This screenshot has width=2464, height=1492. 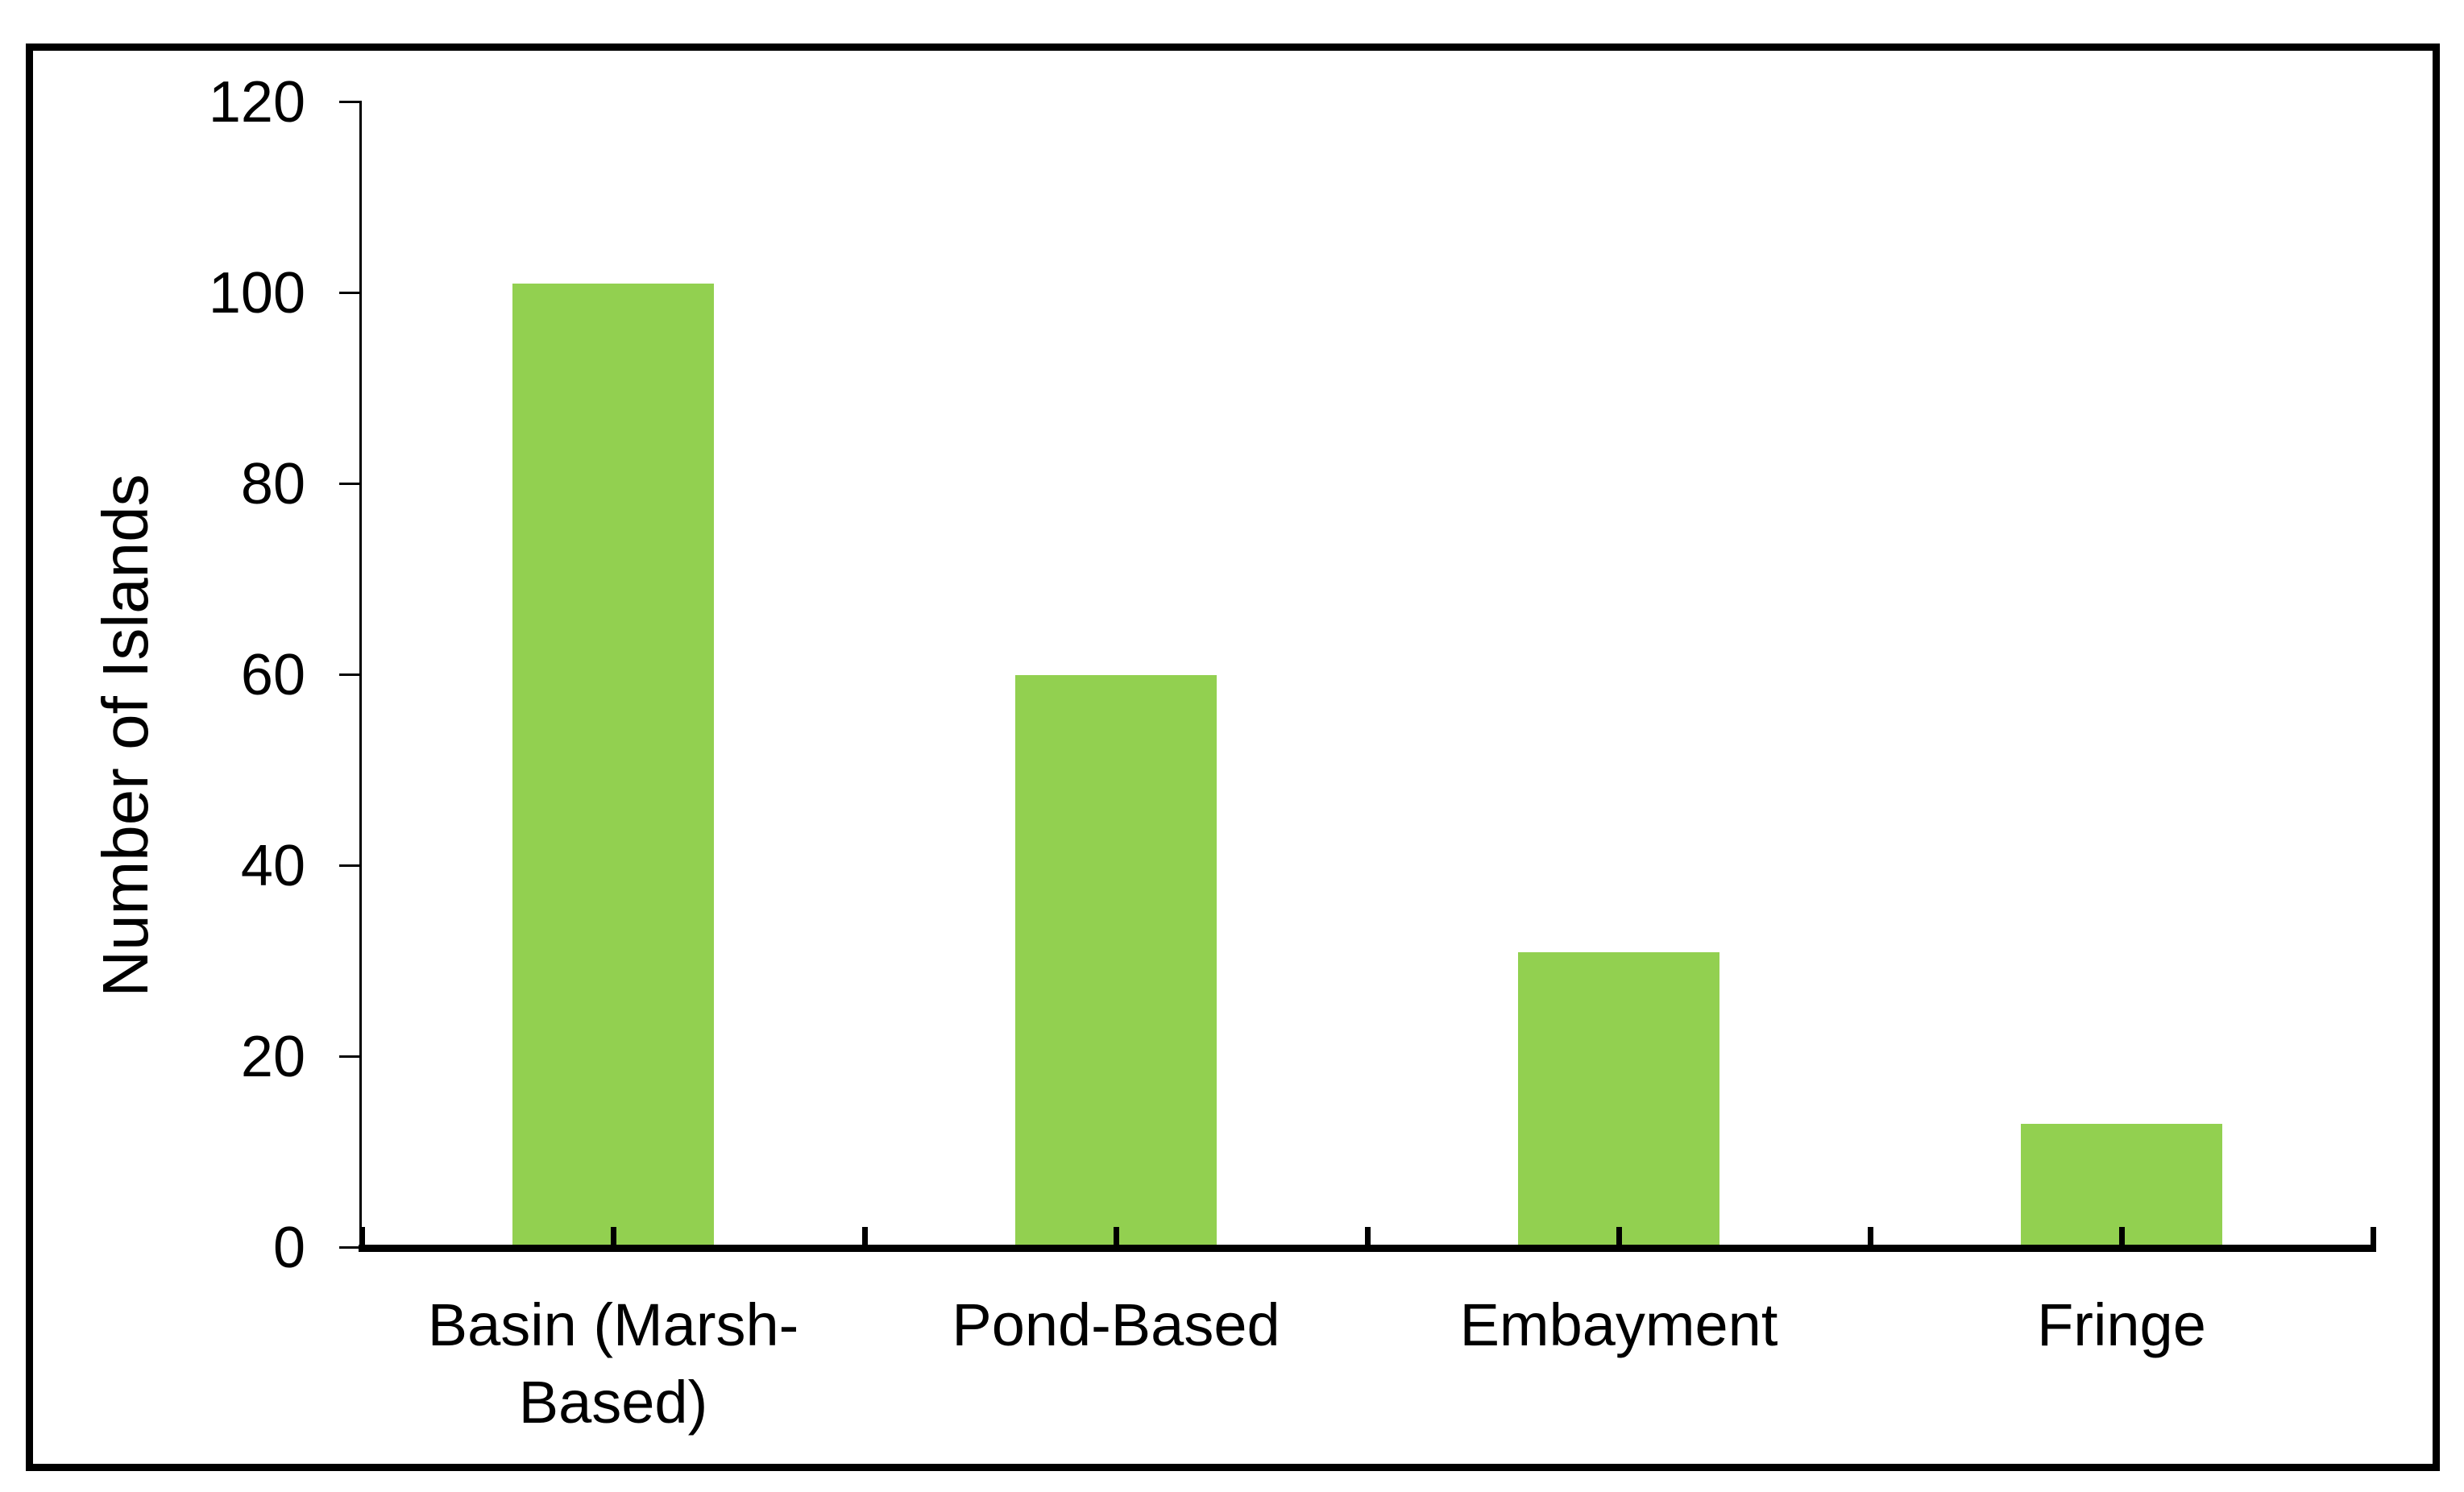 What do you see at coordinates (613, 764) in the screenshot?
I see `bar-basin-marsh-based-` at bounding box center [613, 764].